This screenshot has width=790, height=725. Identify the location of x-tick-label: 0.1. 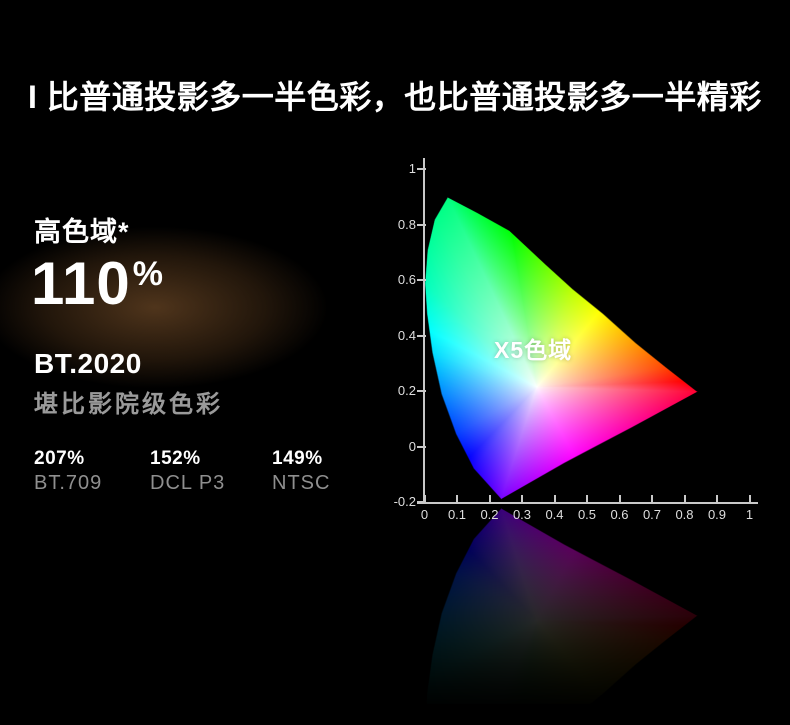
(457, 514).